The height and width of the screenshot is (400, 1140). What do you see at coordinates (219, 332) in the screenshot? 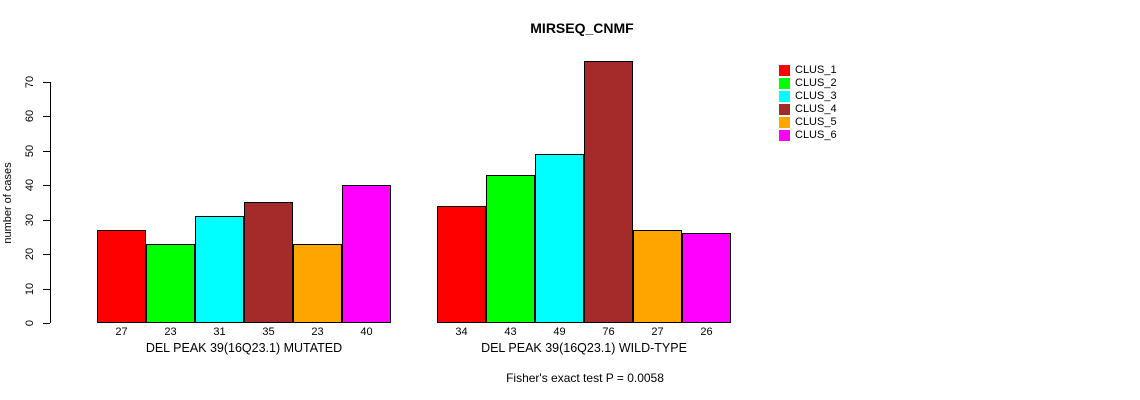
I see `bar-value-label: 31` at bounding box center [219, 332].